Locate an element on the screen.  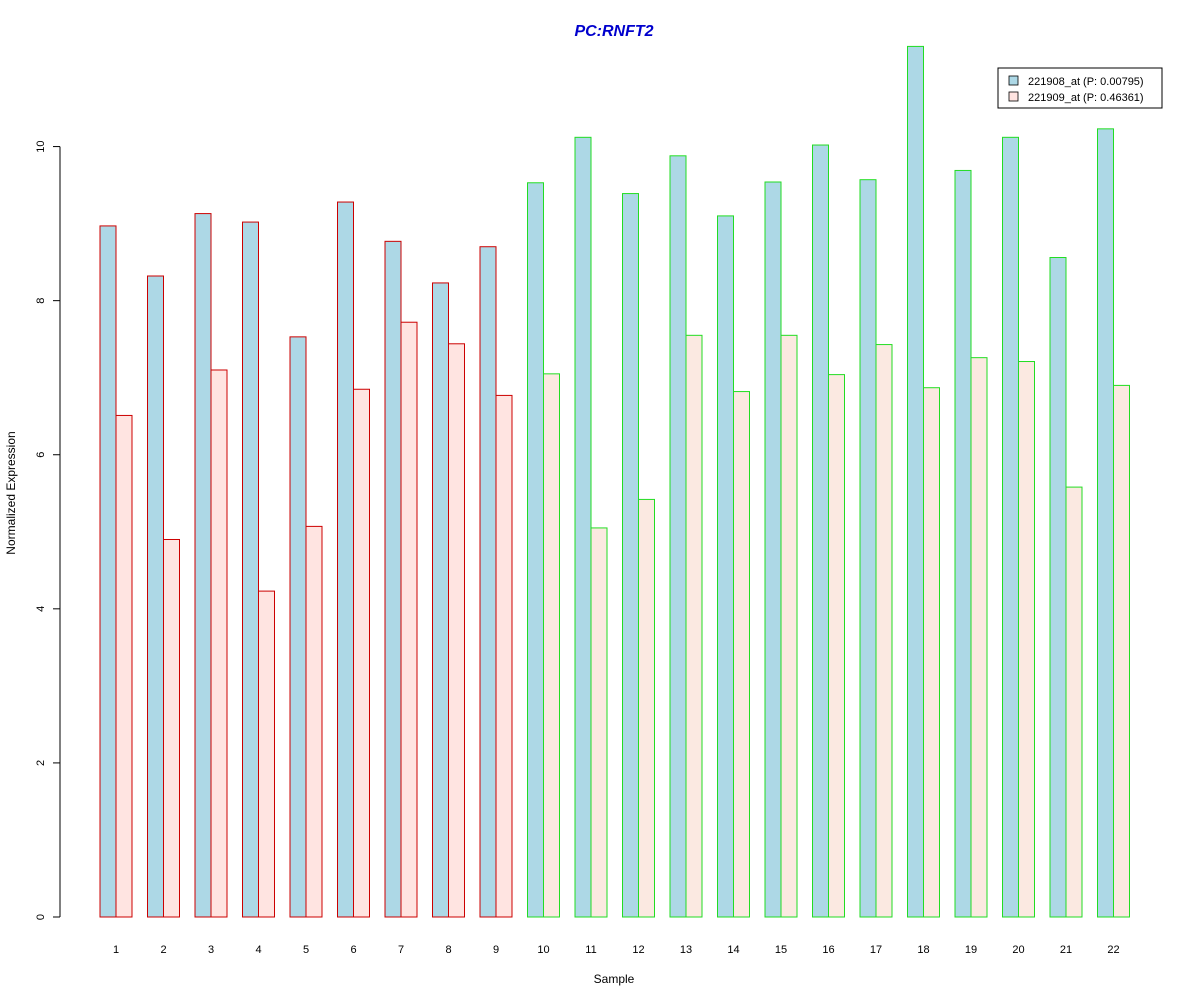
x-tick-label: 15 is located at coordinates (781, 950).